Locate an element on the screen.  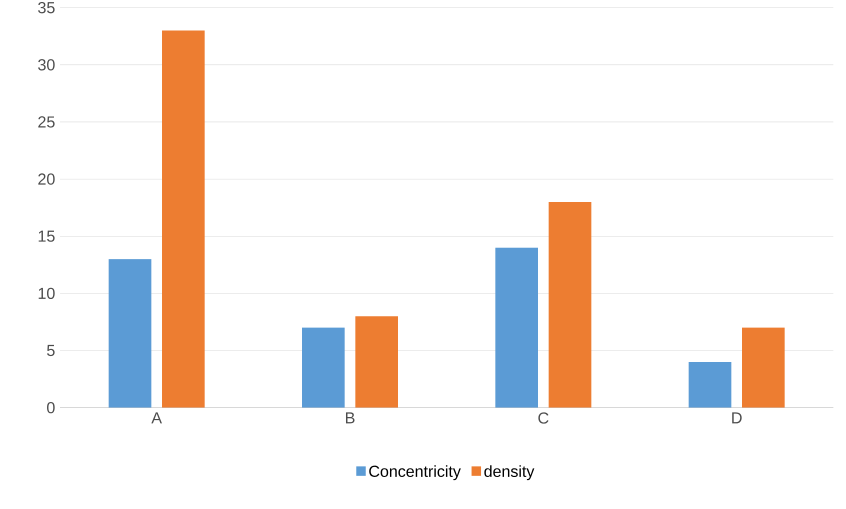
y-tick-label: 5 is located at coordinates (51, 350).